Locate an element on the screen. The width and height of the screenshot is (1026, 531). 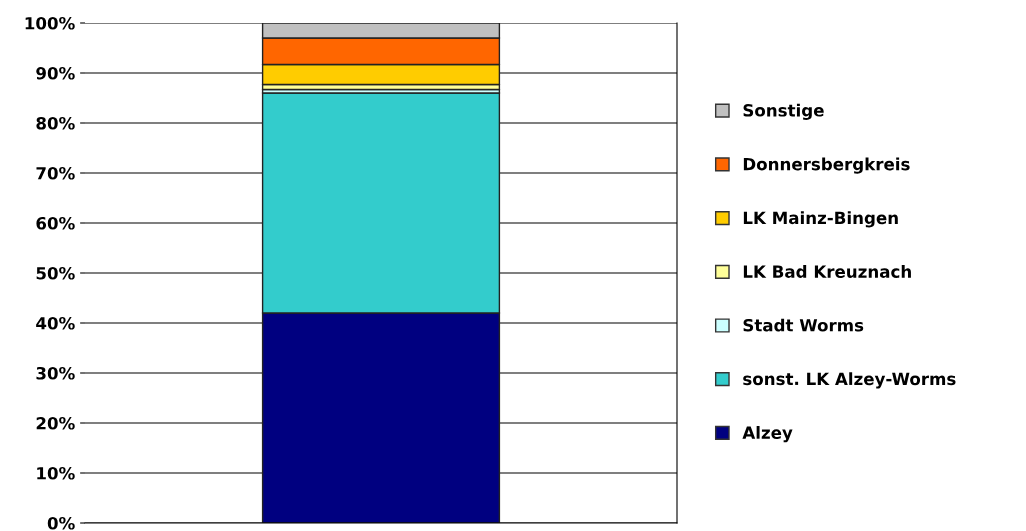
y-tick-label: 10% is located at coordinates (56, 473).